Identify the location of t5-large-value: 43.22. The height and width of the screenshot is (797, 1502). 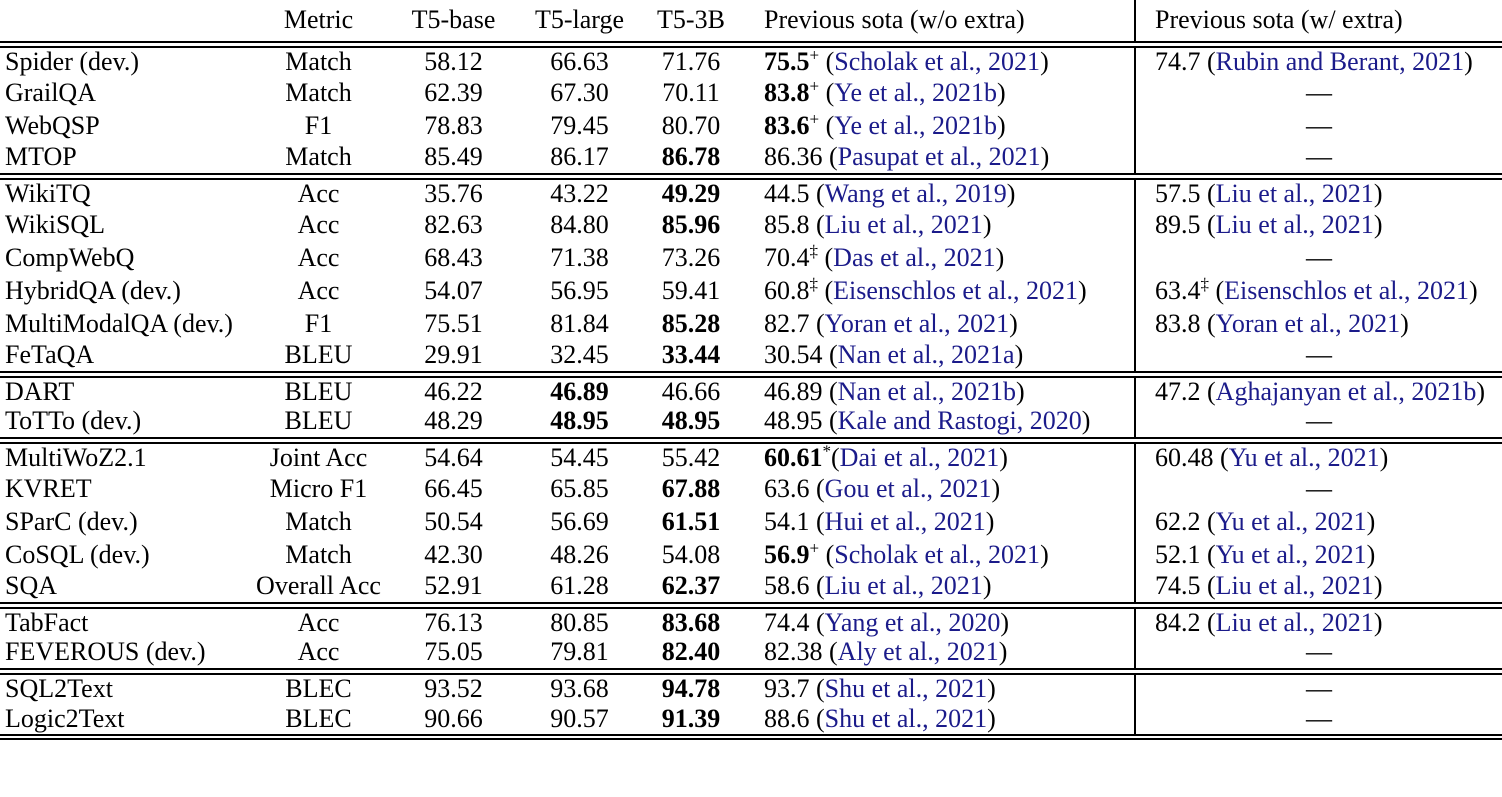
(579, 193).